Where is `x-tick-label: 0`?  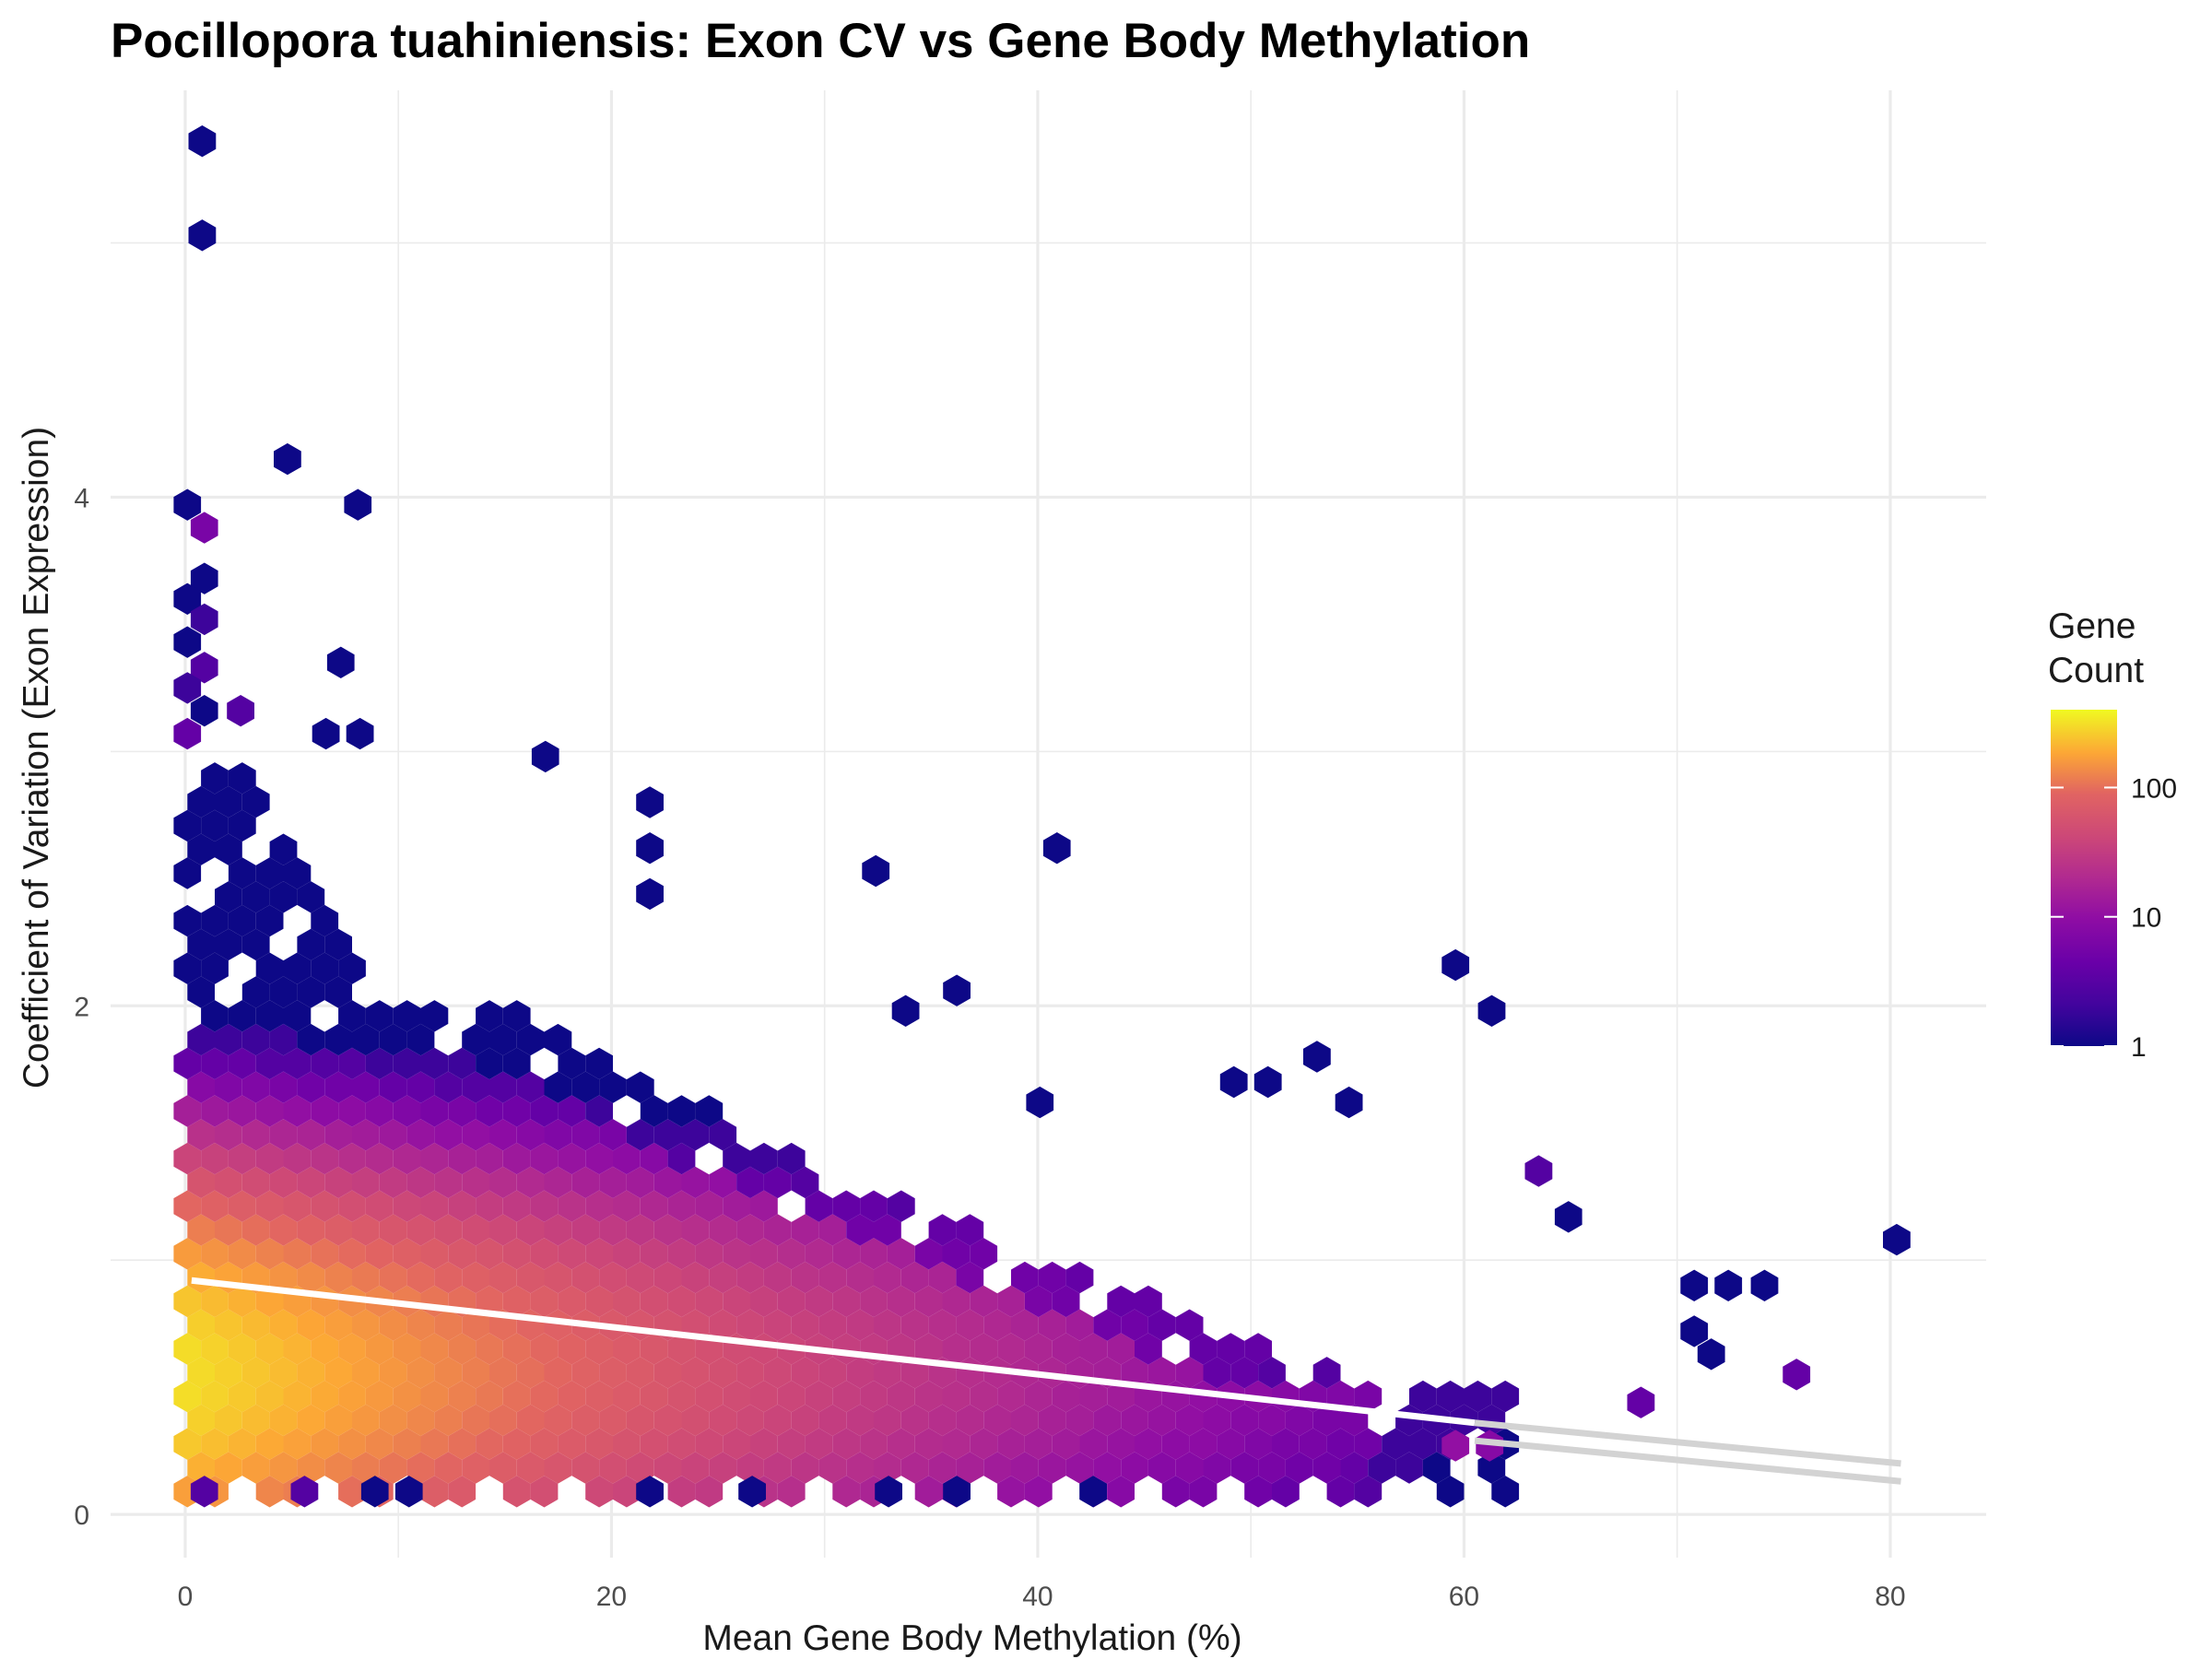
x-tick-label: 0 is located at coordinates (186, 1597).